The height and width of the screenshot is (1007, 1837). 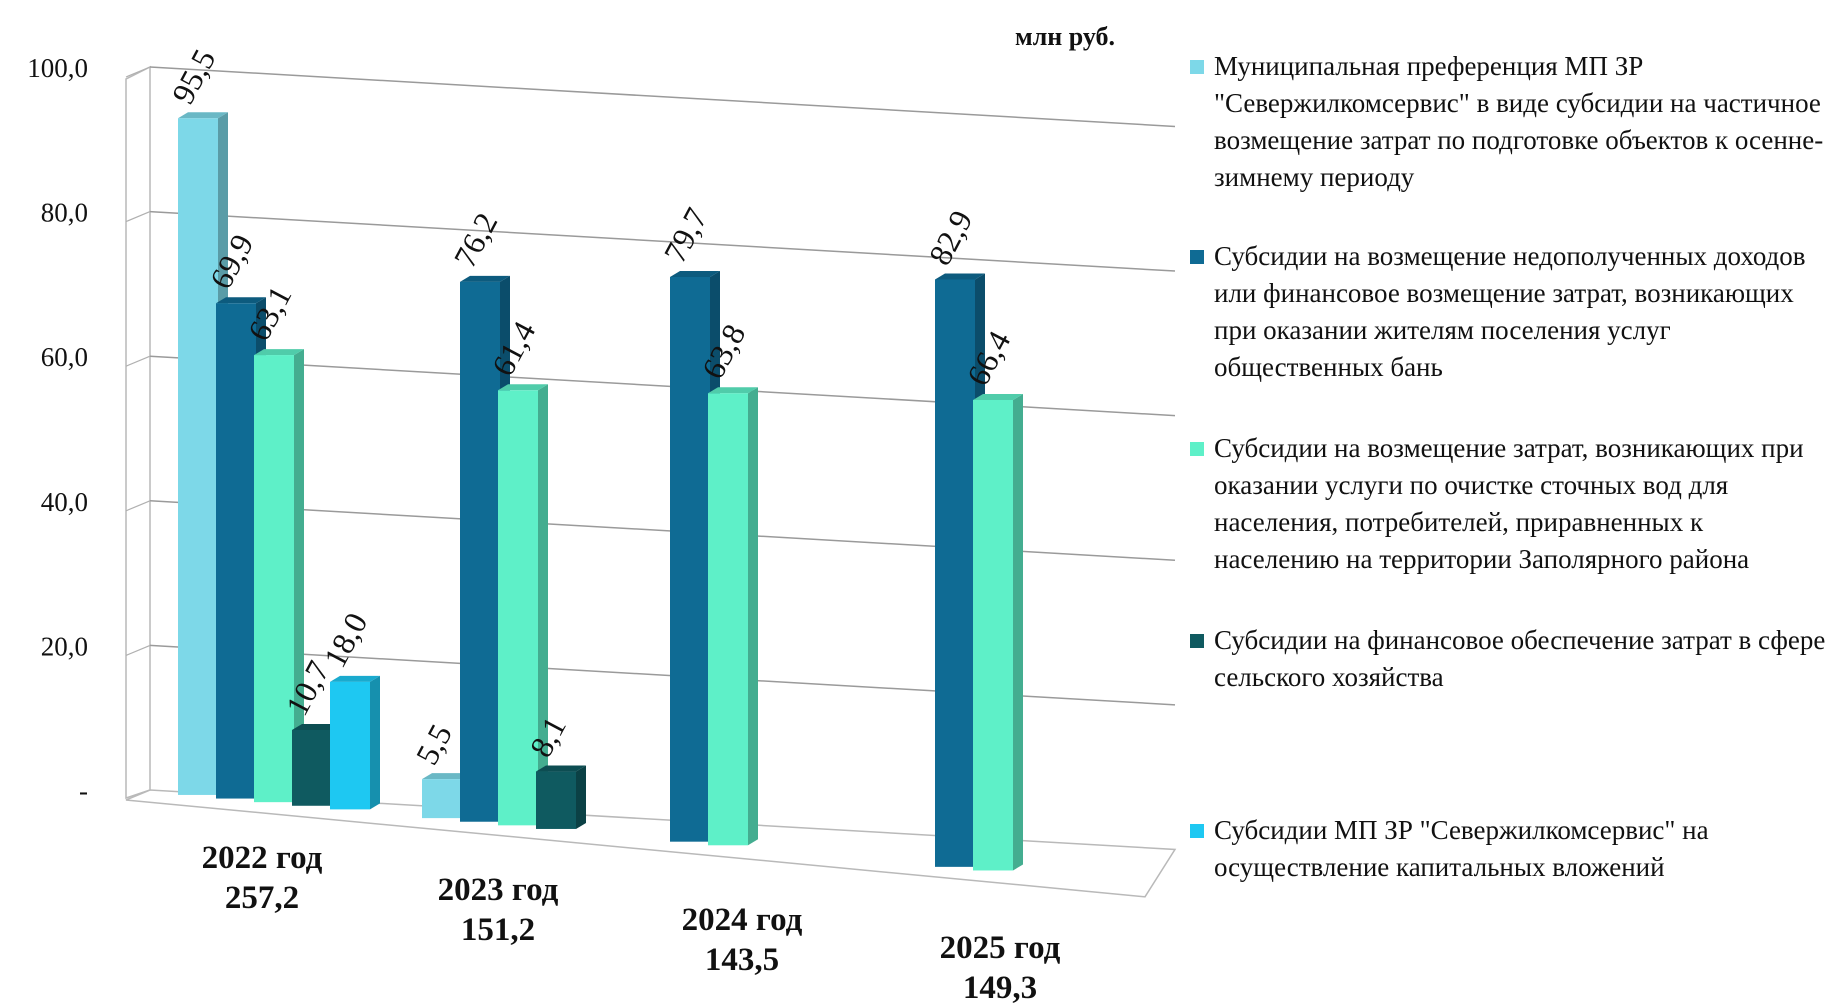 What do you see at coordinates (83, 791) in the screenshot?
I see `y-tick-label-0: -` at bounding box center [83, 791].